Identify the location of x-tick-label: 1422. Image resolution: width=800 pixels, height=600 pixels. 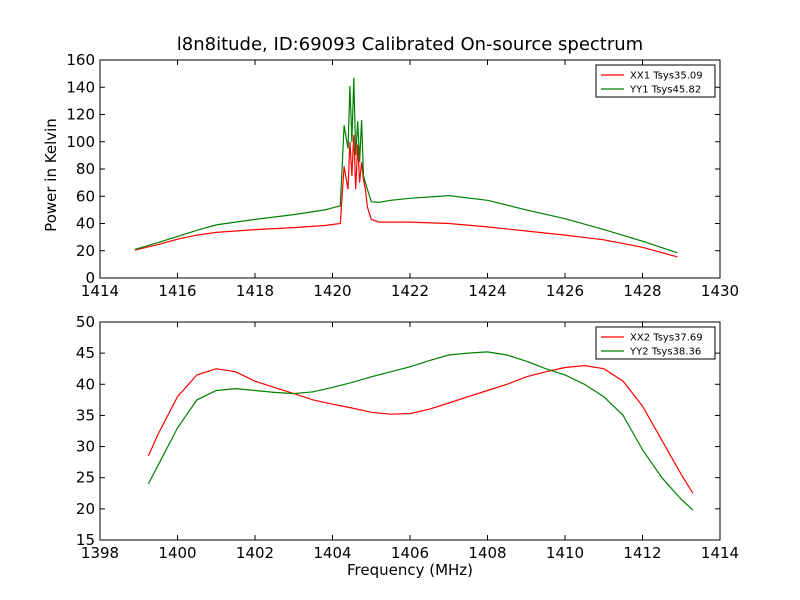
(410, 291).